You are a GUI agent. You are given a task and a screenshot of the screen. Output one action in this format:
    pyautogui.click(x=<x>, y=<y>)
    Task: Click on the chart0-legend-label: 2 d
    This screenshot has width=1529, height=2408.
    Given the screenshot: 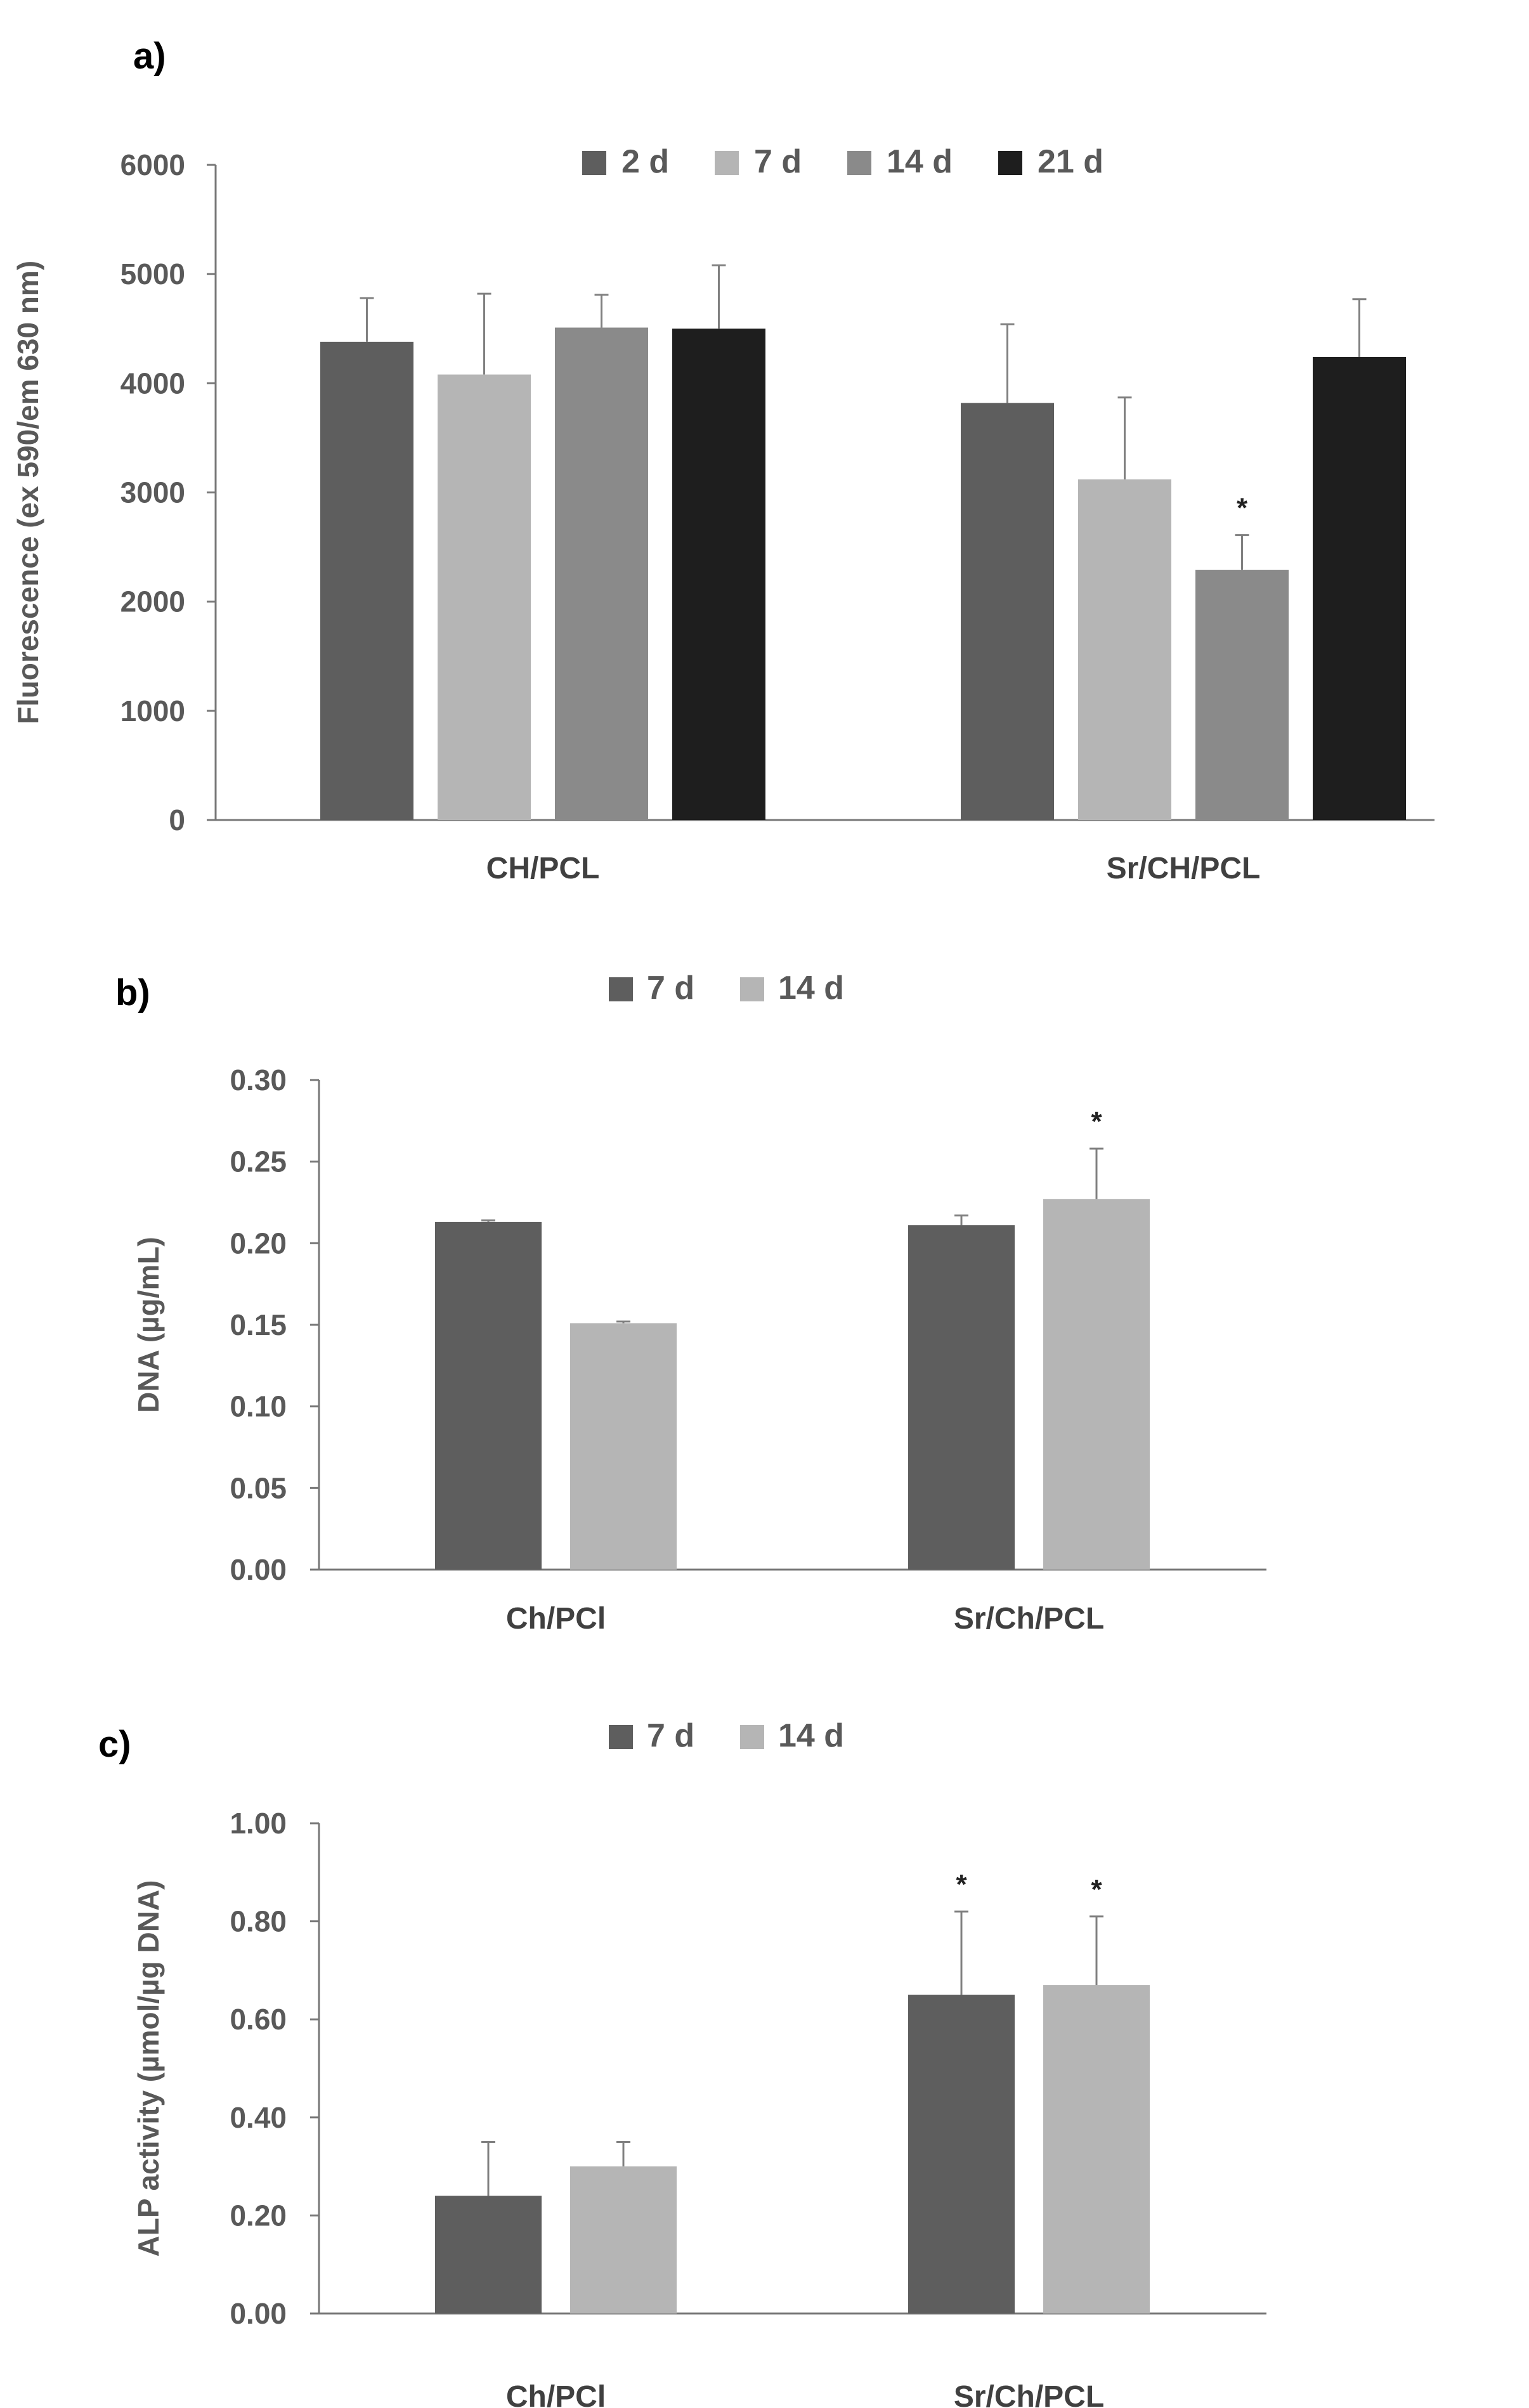 What is the action you would take?
    pyautogui.click(x=645, y=161)
    